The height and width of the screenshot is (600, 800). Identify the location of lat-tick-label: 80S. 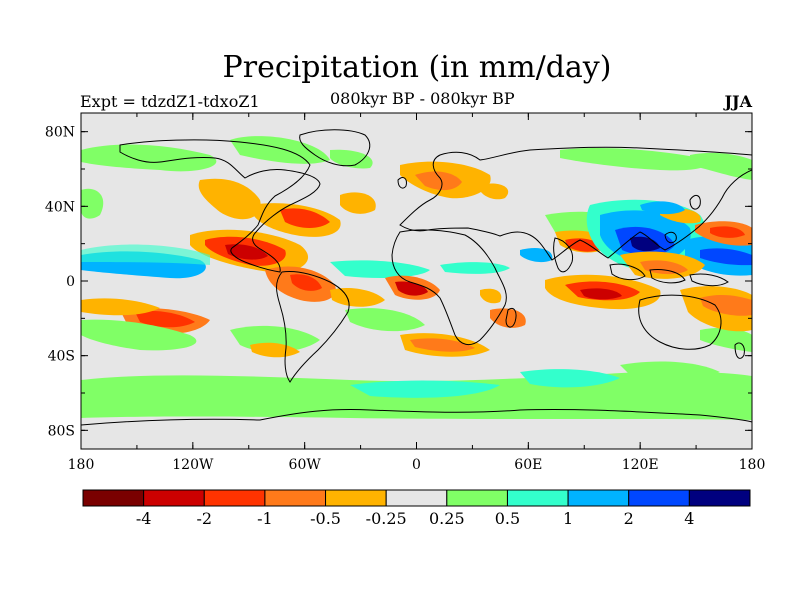
(61, 431).